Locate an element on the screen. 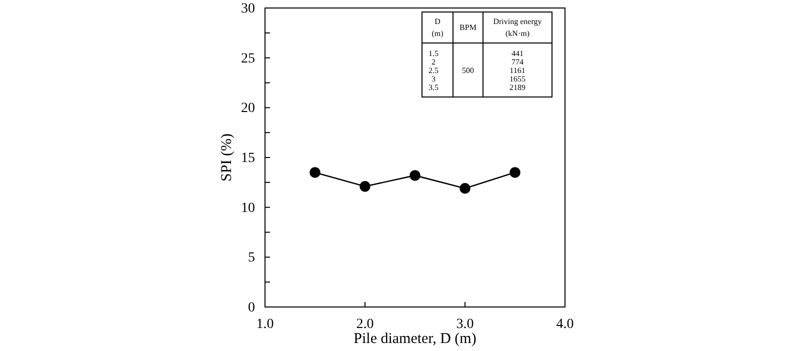 This screenshot has width=800, height=351. x-tick-label: 2.0 is located at coordinates (365, 324).